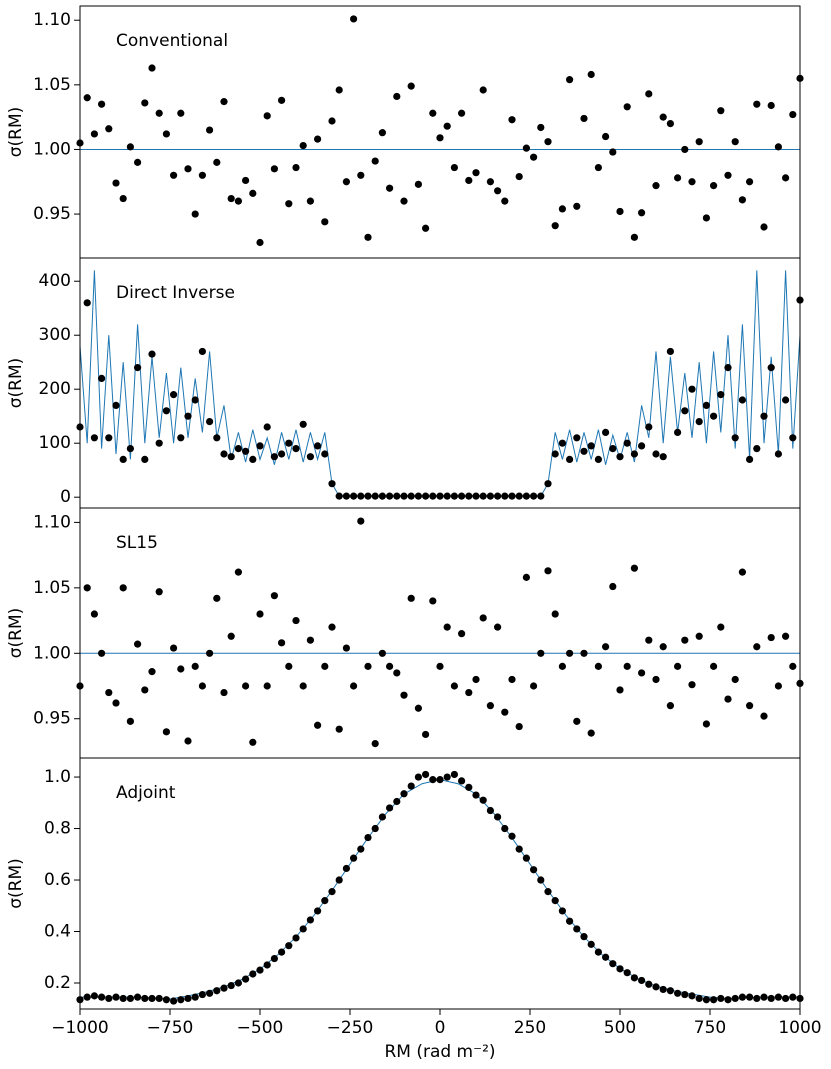  Describe the element at coordinates (57, 880) in the screenshot. I see `y-tick-label: 0.6` at that location.